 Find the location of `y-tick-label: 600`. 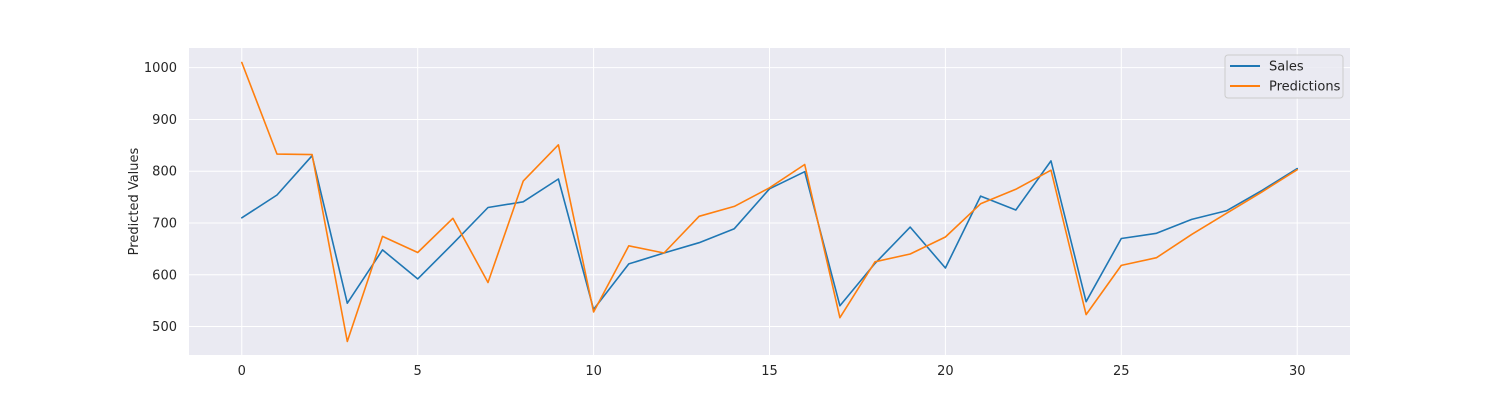

y-tick-label: 600 is located at coordinates (164, 275).